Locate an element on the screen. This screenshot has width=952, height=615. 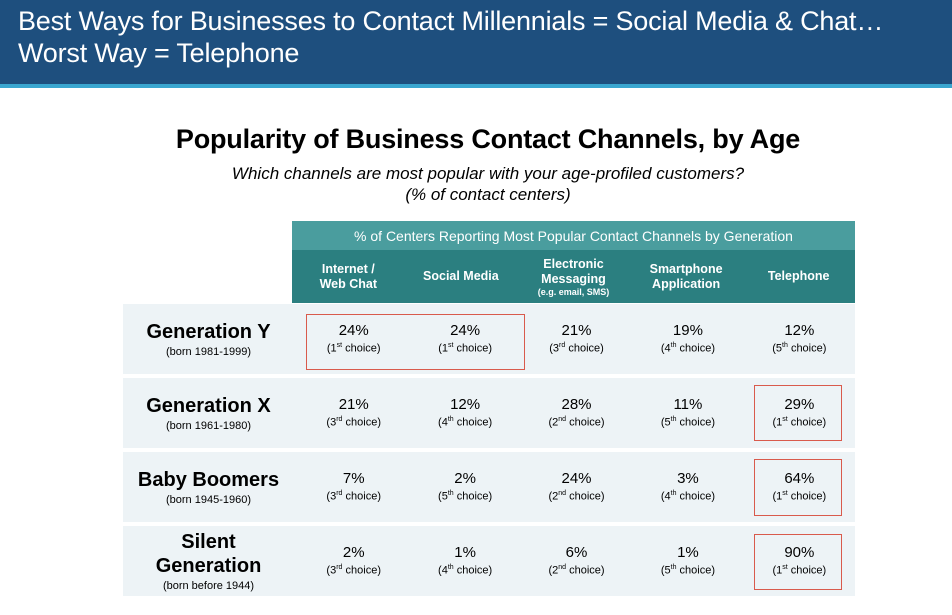
table-cell: 11% (5th choice) is located at coordinates (687, 413).